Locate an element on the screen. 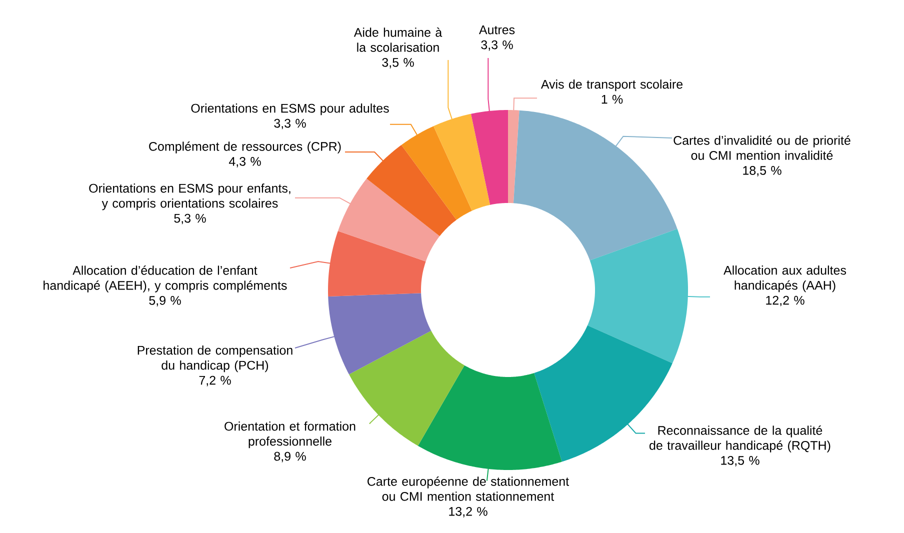 The height and width of the screenshot is (533, 904). slice-label: Avis de transport scolaire is located at coordinates (611, 86).